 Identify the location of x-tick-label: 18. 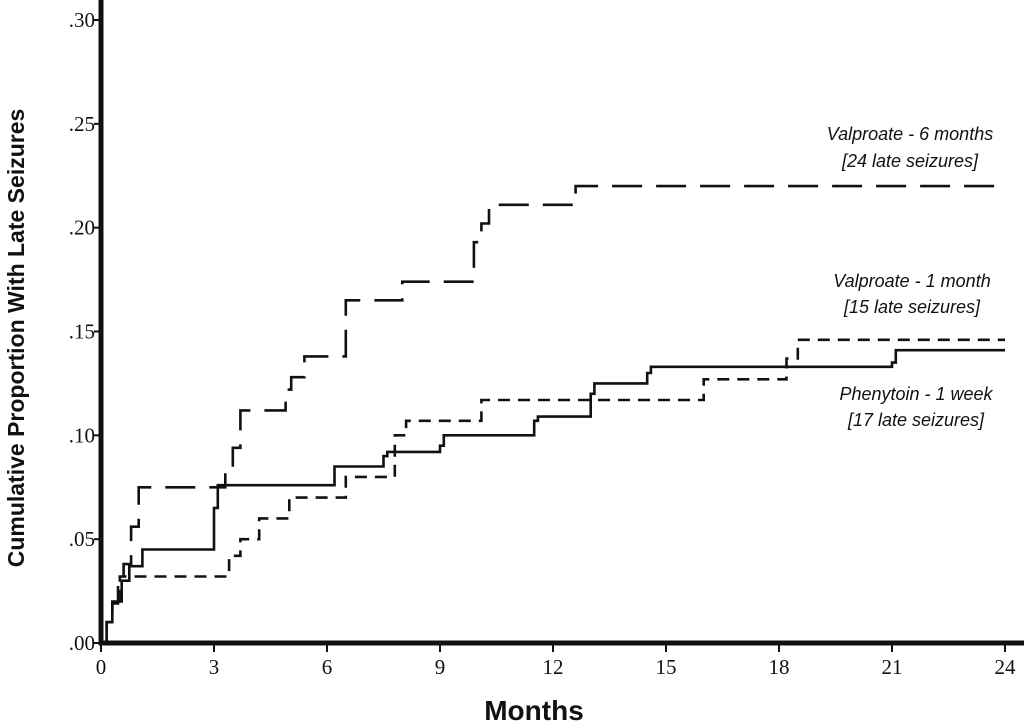
(779, 667).